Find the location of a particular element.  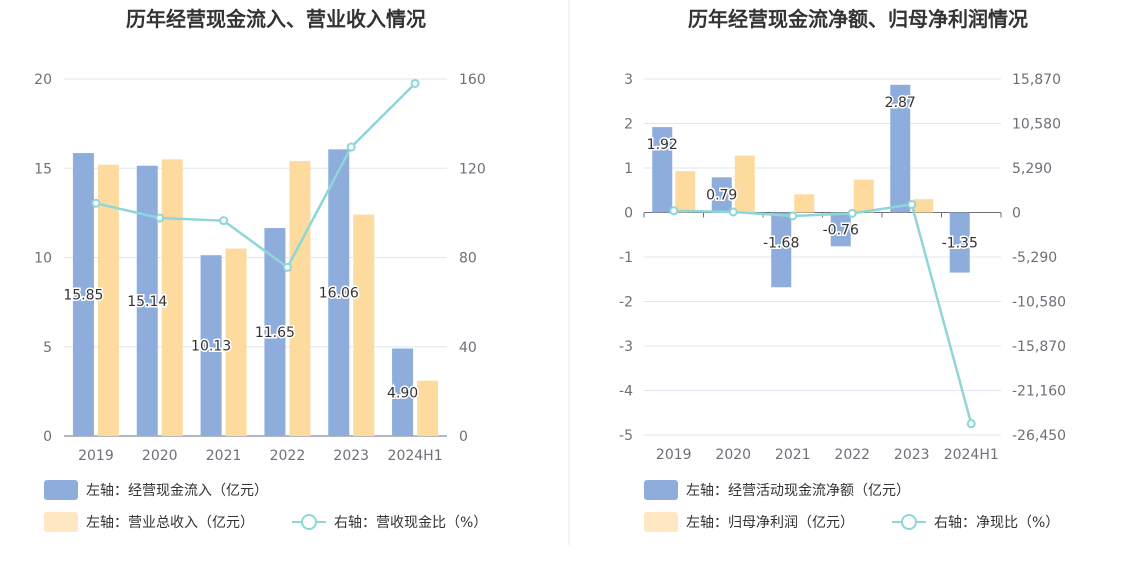

left-axis-tick-label: 0 is located at coordinates (628, 214).